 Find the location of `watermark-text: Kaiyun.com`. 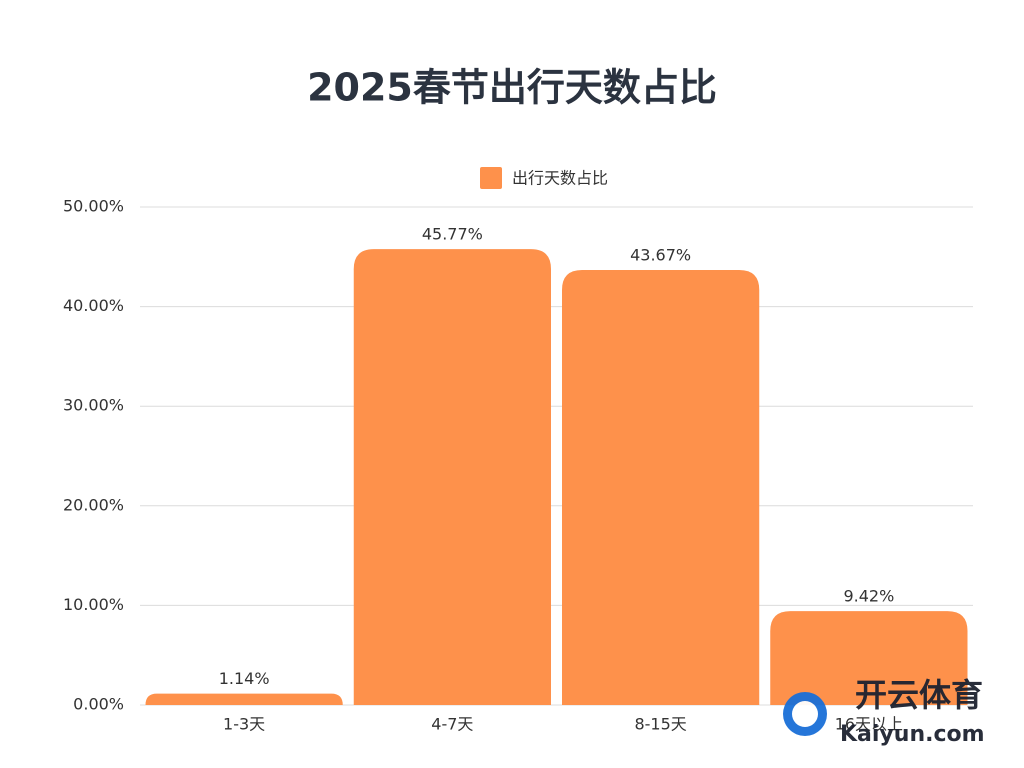

watermark-text: Kaiyun.com is located at coordinates (912, 734).